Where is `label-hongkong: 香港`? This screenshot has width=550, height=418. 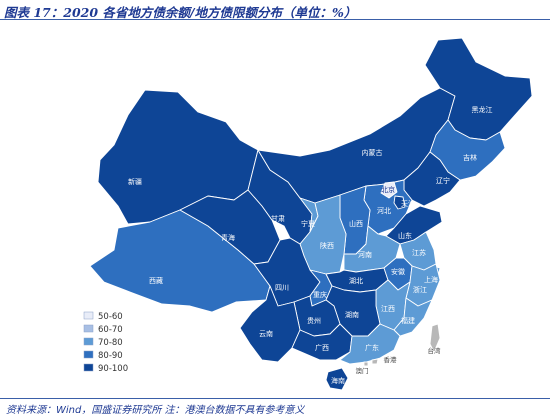
label-hongkong: 香港 is located at coordinates (391, 359).